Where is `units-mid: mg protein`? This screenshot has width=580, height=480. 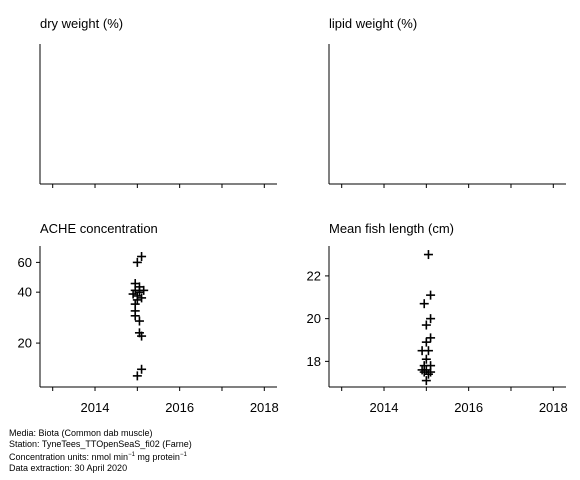
units-mid: mg protein is located at coordinates (157, 457).